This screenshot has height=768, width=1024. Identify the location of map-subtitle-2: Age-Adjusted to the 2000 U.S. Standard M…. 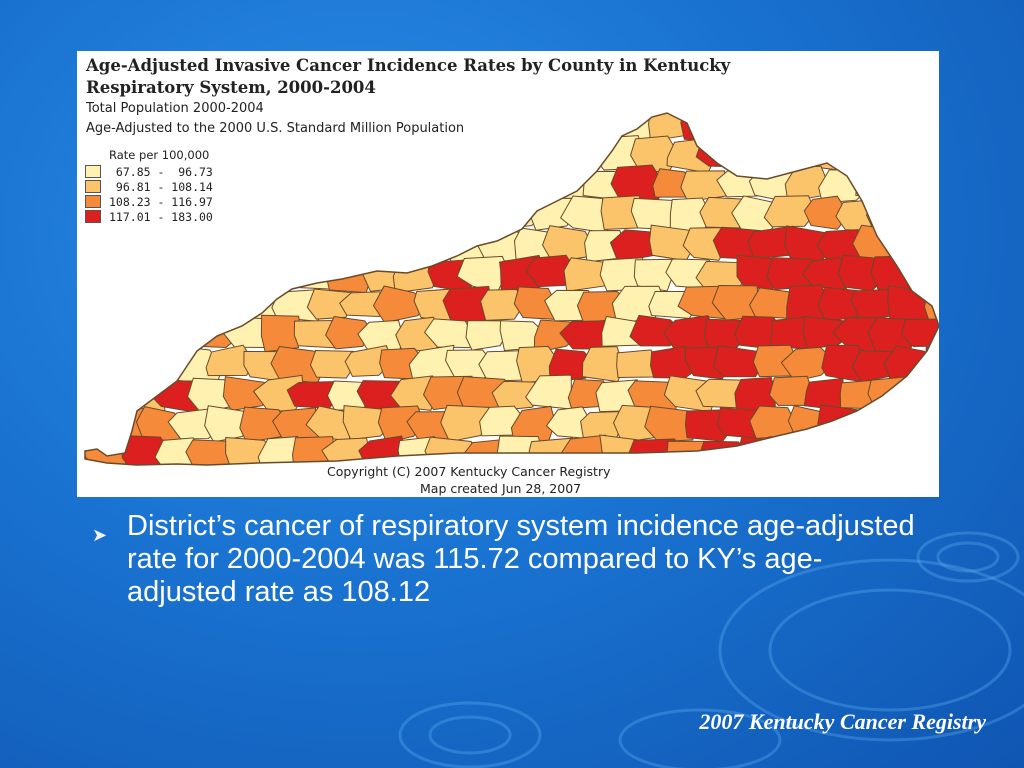
(275, 128).